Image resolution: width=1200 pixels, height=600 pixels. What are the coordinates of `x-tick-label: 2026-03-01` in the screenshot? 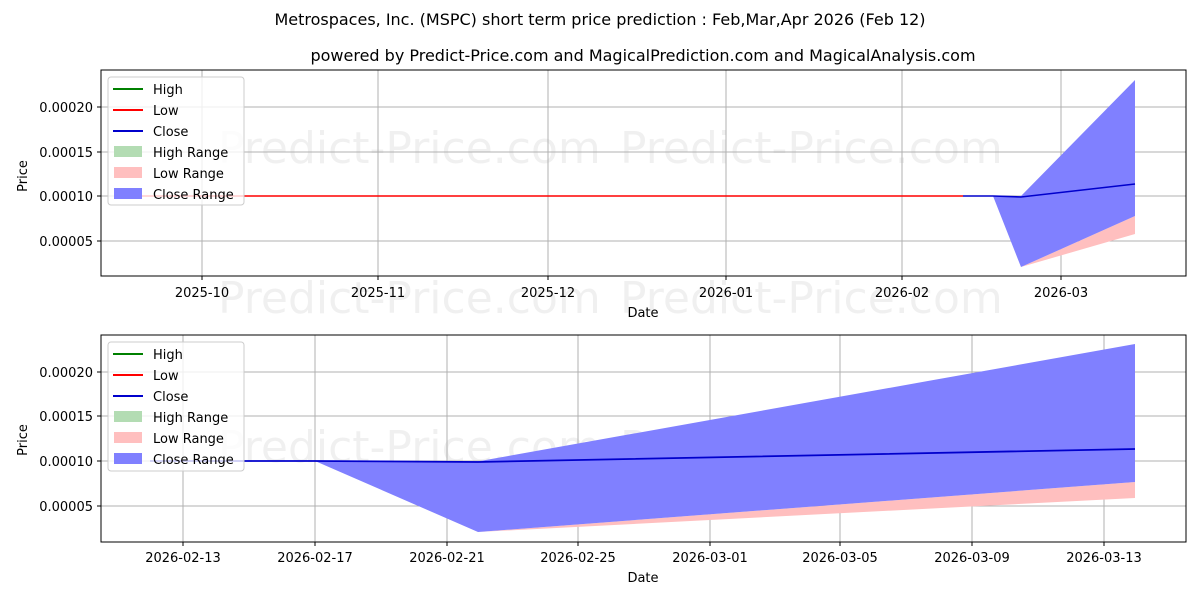 It's located at (710, 558).